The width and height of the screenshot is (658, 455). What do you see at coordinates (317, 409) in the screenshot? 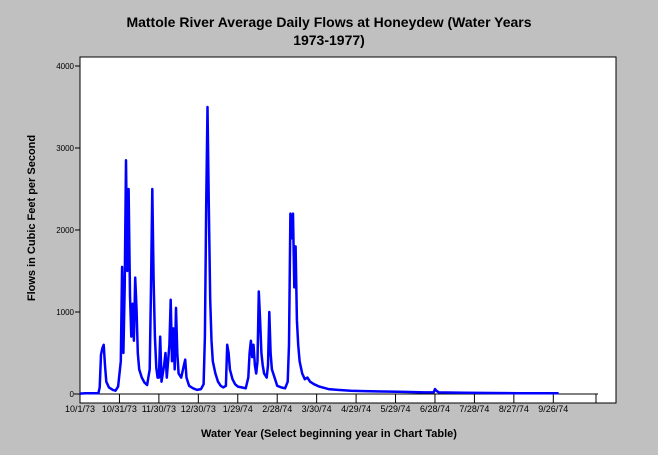
I see `x-tick-label: 3/30/74` at bounding box center [317, 409].